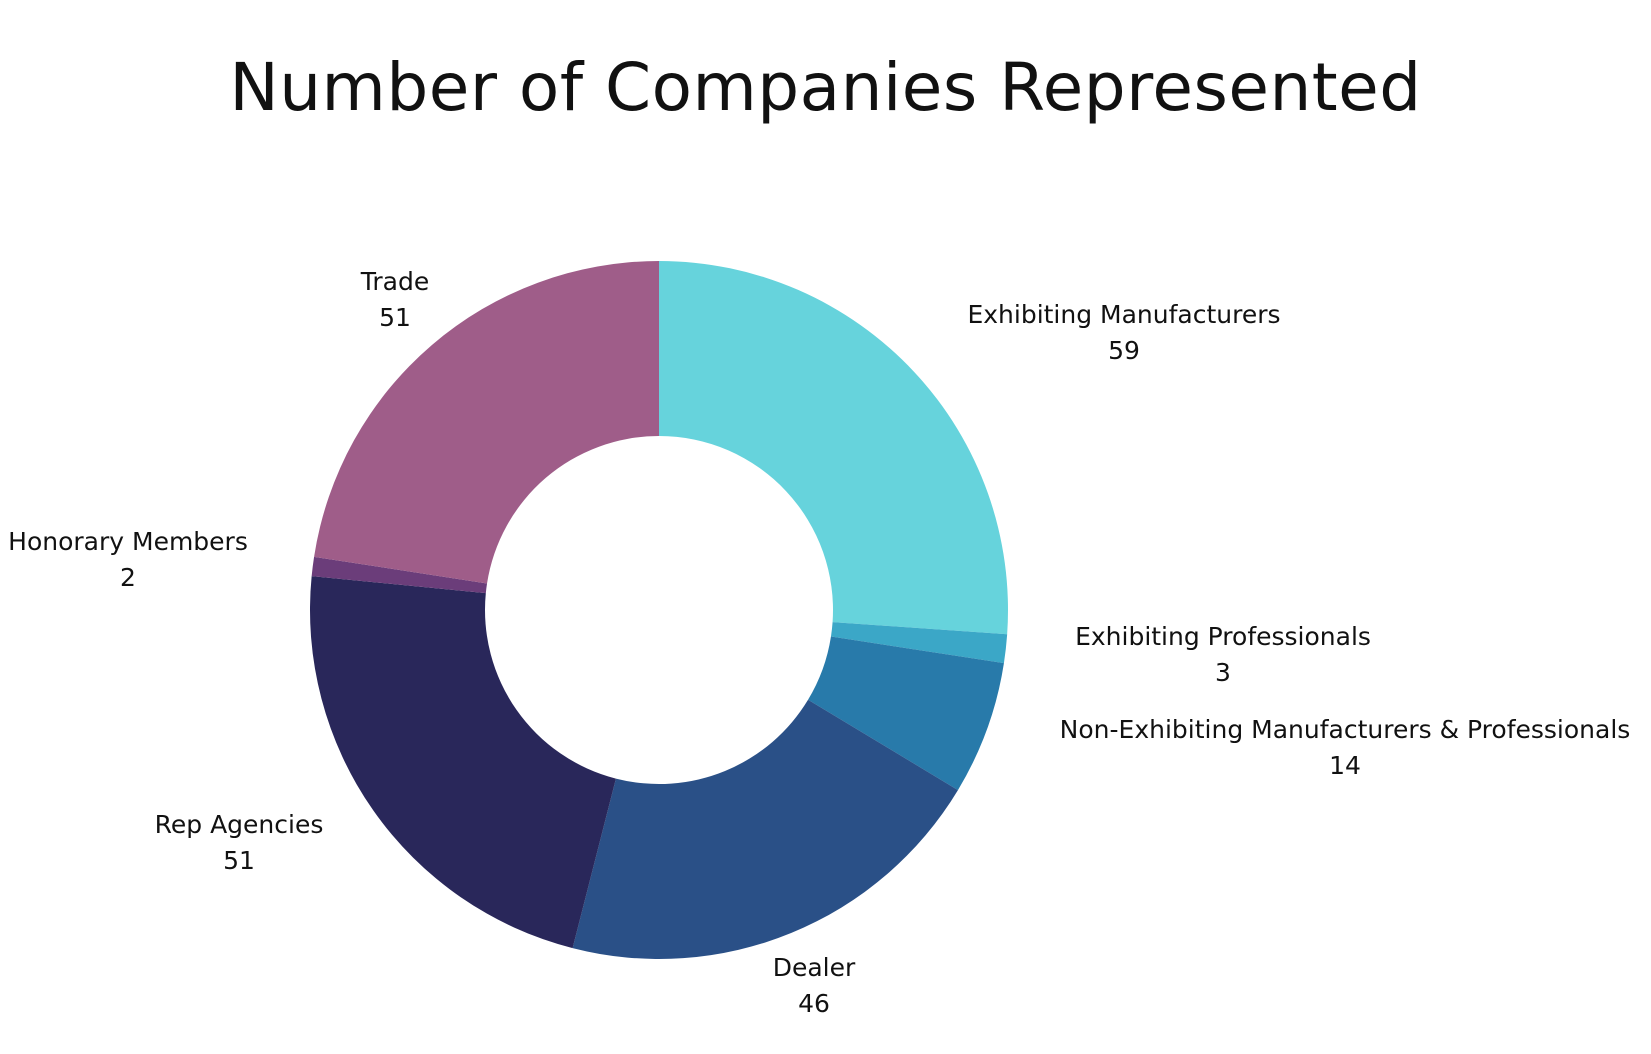  I want to click on label-name: Dealer, so click(814, 967).